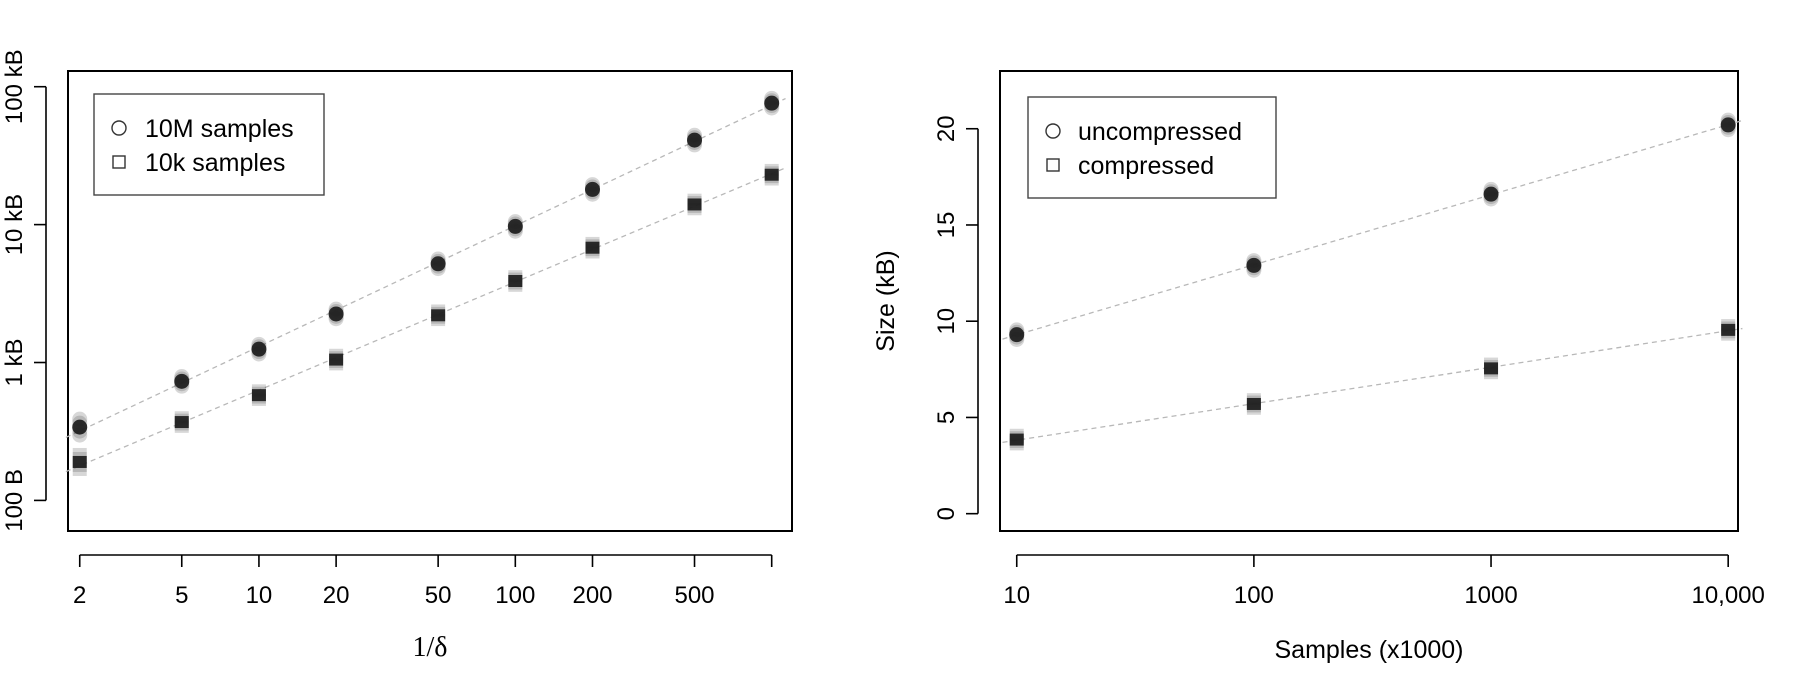 The height and width of the screenshot is (700, 1800). I want to click on y-tick-label: 15, so click(946, 225).